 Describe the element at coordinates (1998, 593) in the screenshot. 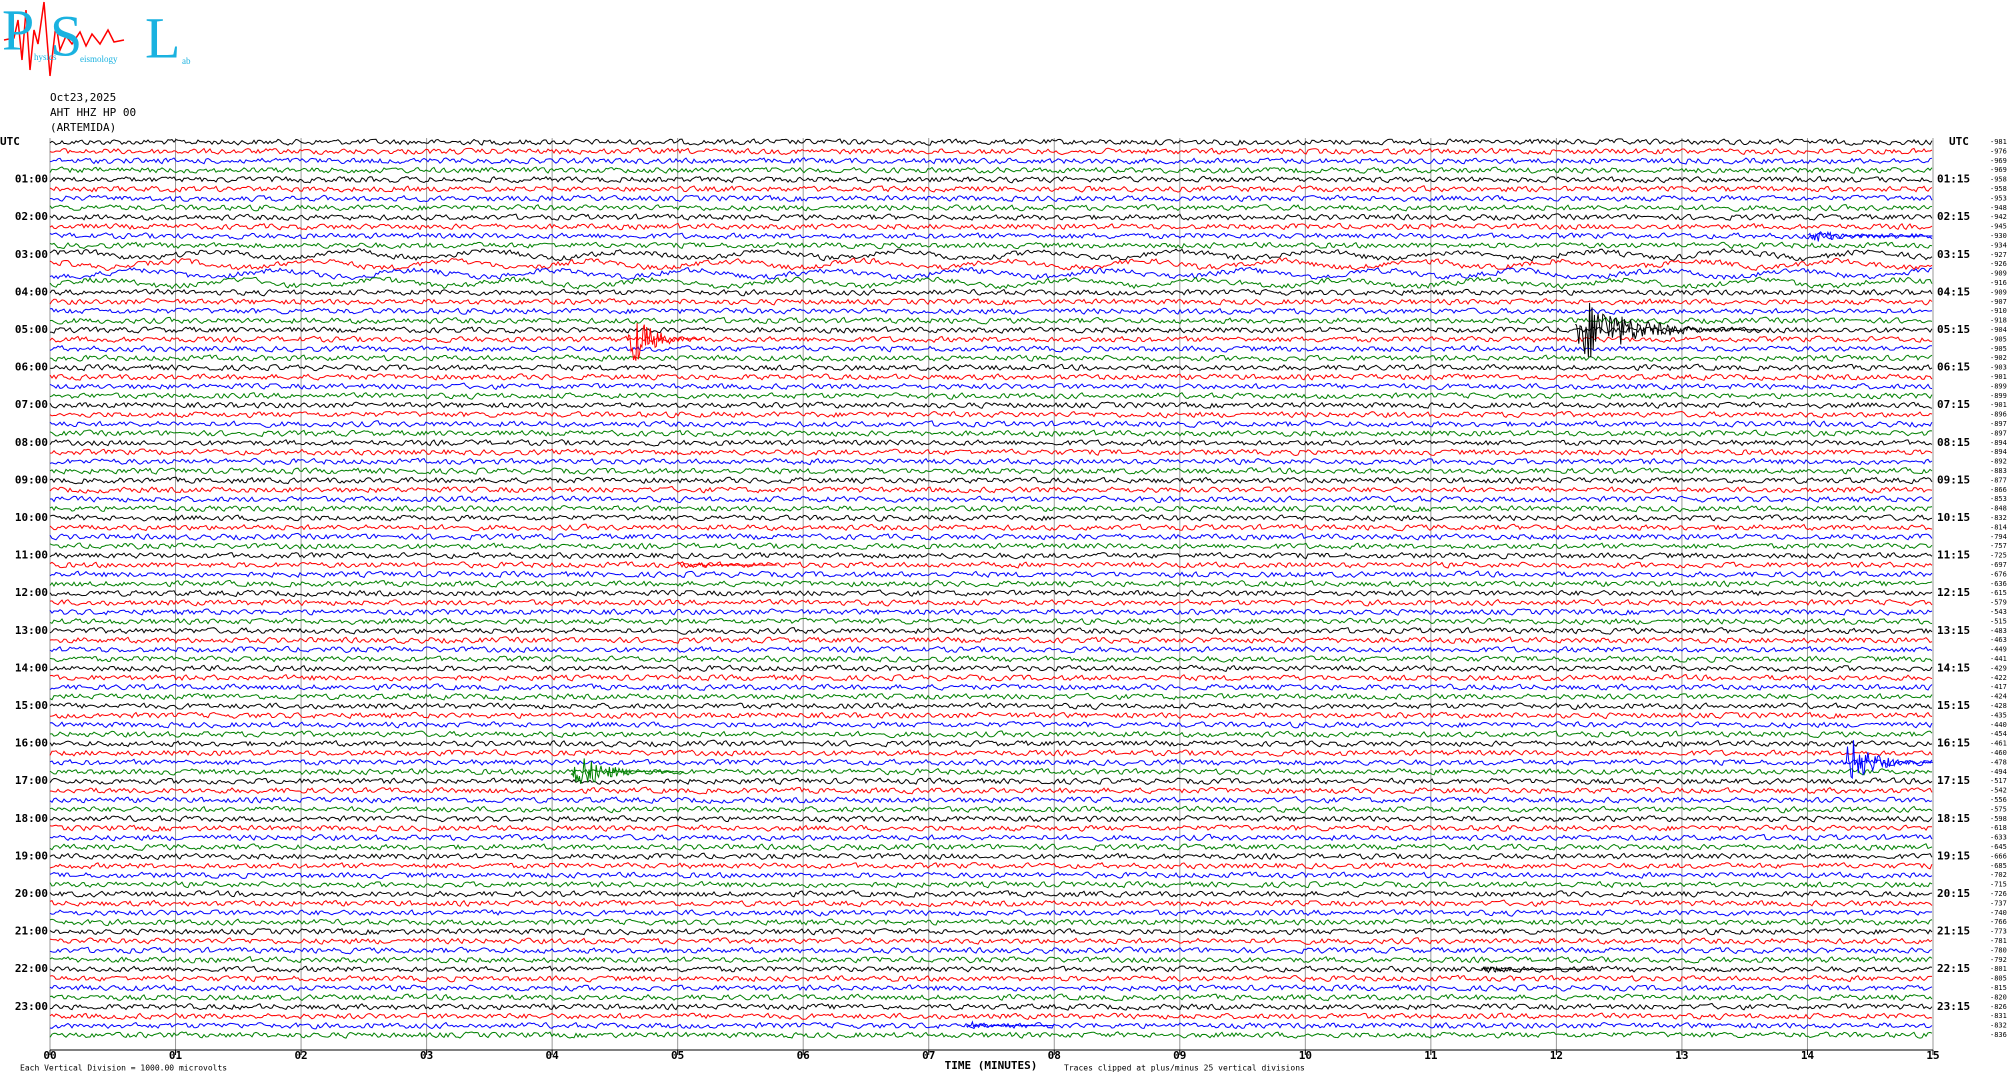

I see `trace-value: -615` at that location.